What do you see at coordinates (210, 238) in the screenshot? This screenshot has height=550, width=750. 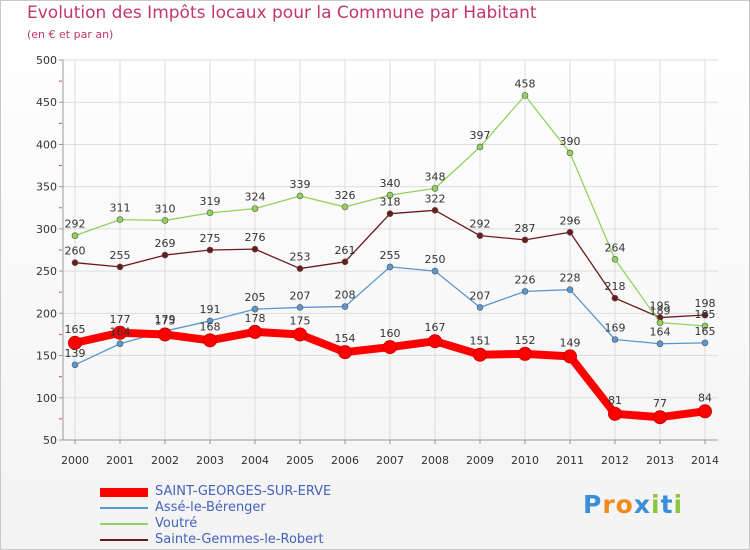 I see `data-label: 275` at bounding box center [210, 238].